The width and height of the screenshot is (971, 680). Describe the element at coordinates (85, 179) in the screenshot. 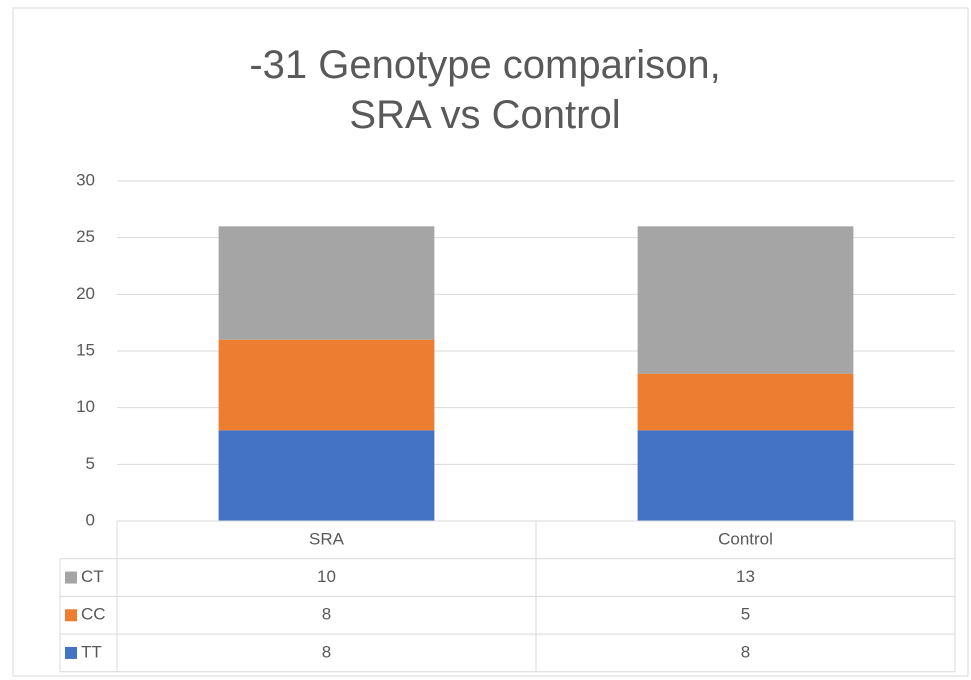

I see `y-tick-label: 30` at that location.